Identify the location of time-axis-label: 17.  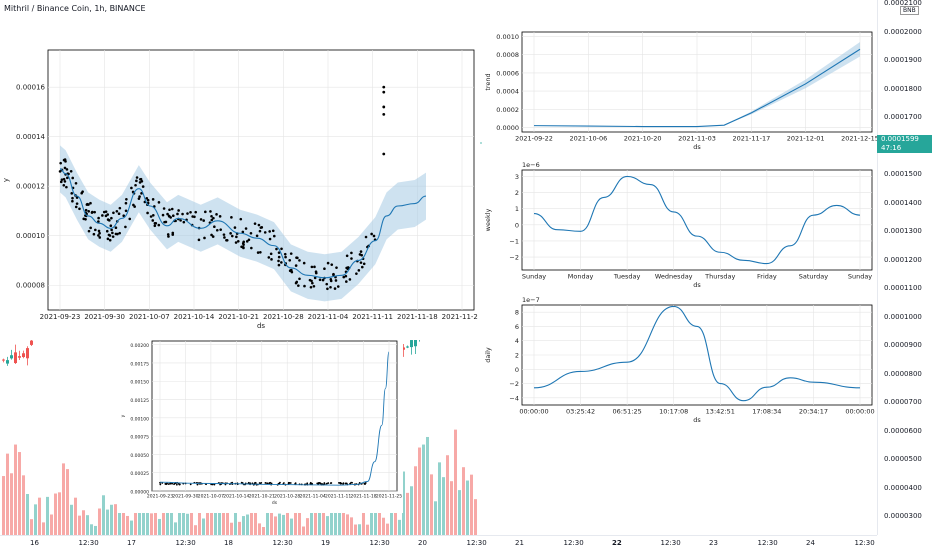
(131, 543).